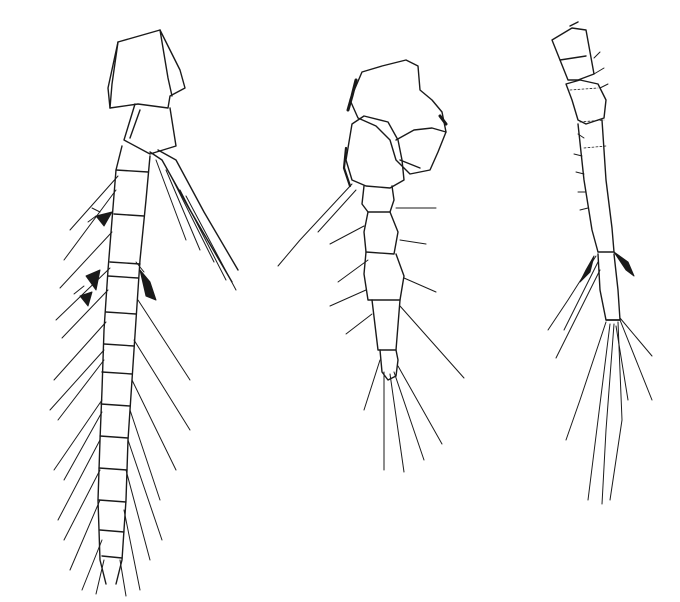 This screenshot has height=602, width=680. What do you see at coordinates (600, 263) in the screenshot?
I see `right-appendage-drawing` at bounding box center [600, 263].